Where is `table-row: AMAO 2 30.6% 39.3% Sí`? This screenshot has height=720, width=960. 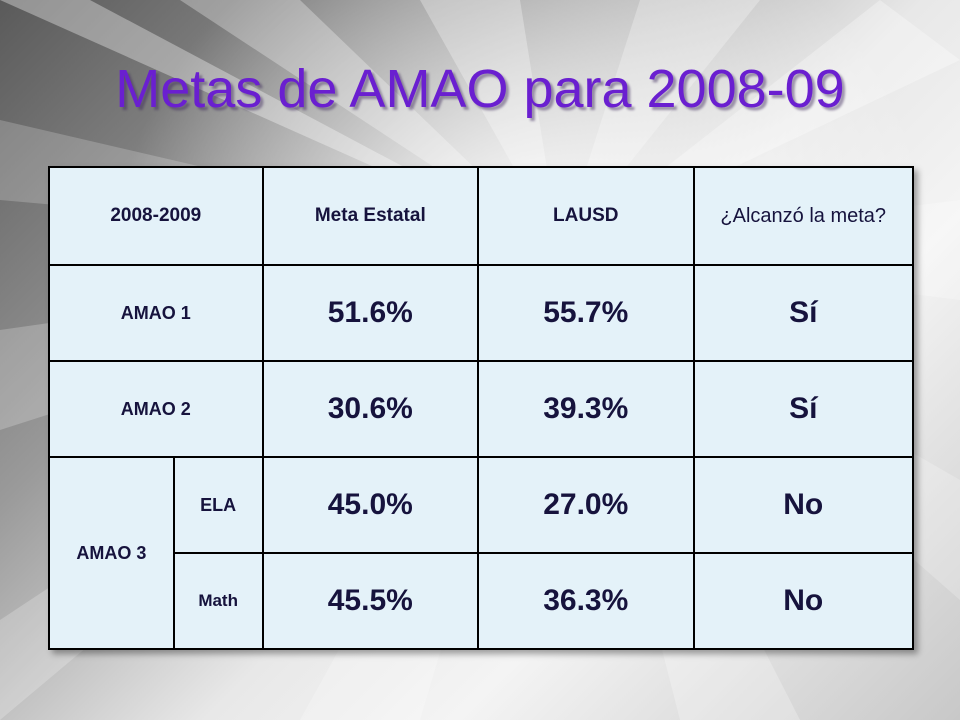
table-row: AMAO 2 30.6% 39.3% Sí is located at coordinates (481, 409).